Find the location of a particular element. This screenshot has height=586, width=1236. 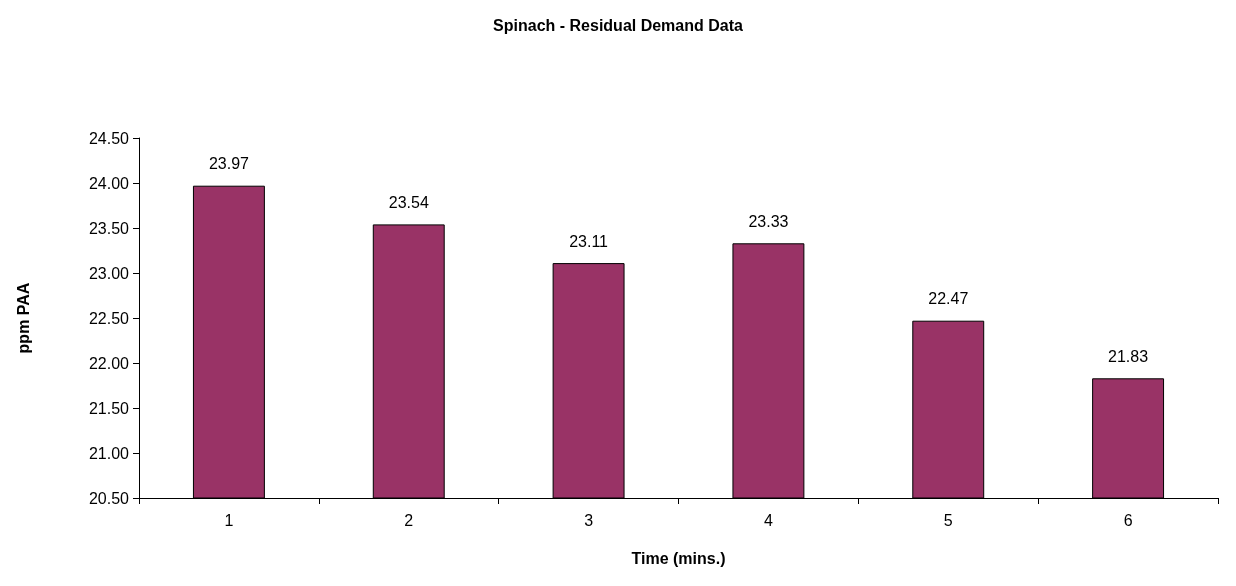

x-tick-label: 5 is located at coordinates (948, 520).